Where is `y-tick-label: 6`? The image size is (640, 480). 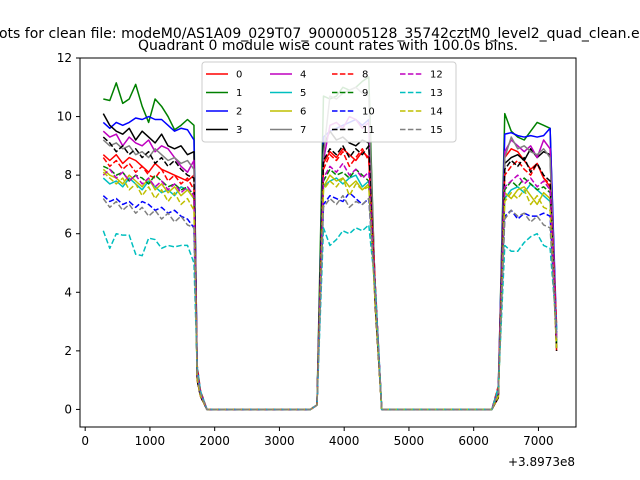 y-tick-label: 6 is located at coordinates (68, 234).